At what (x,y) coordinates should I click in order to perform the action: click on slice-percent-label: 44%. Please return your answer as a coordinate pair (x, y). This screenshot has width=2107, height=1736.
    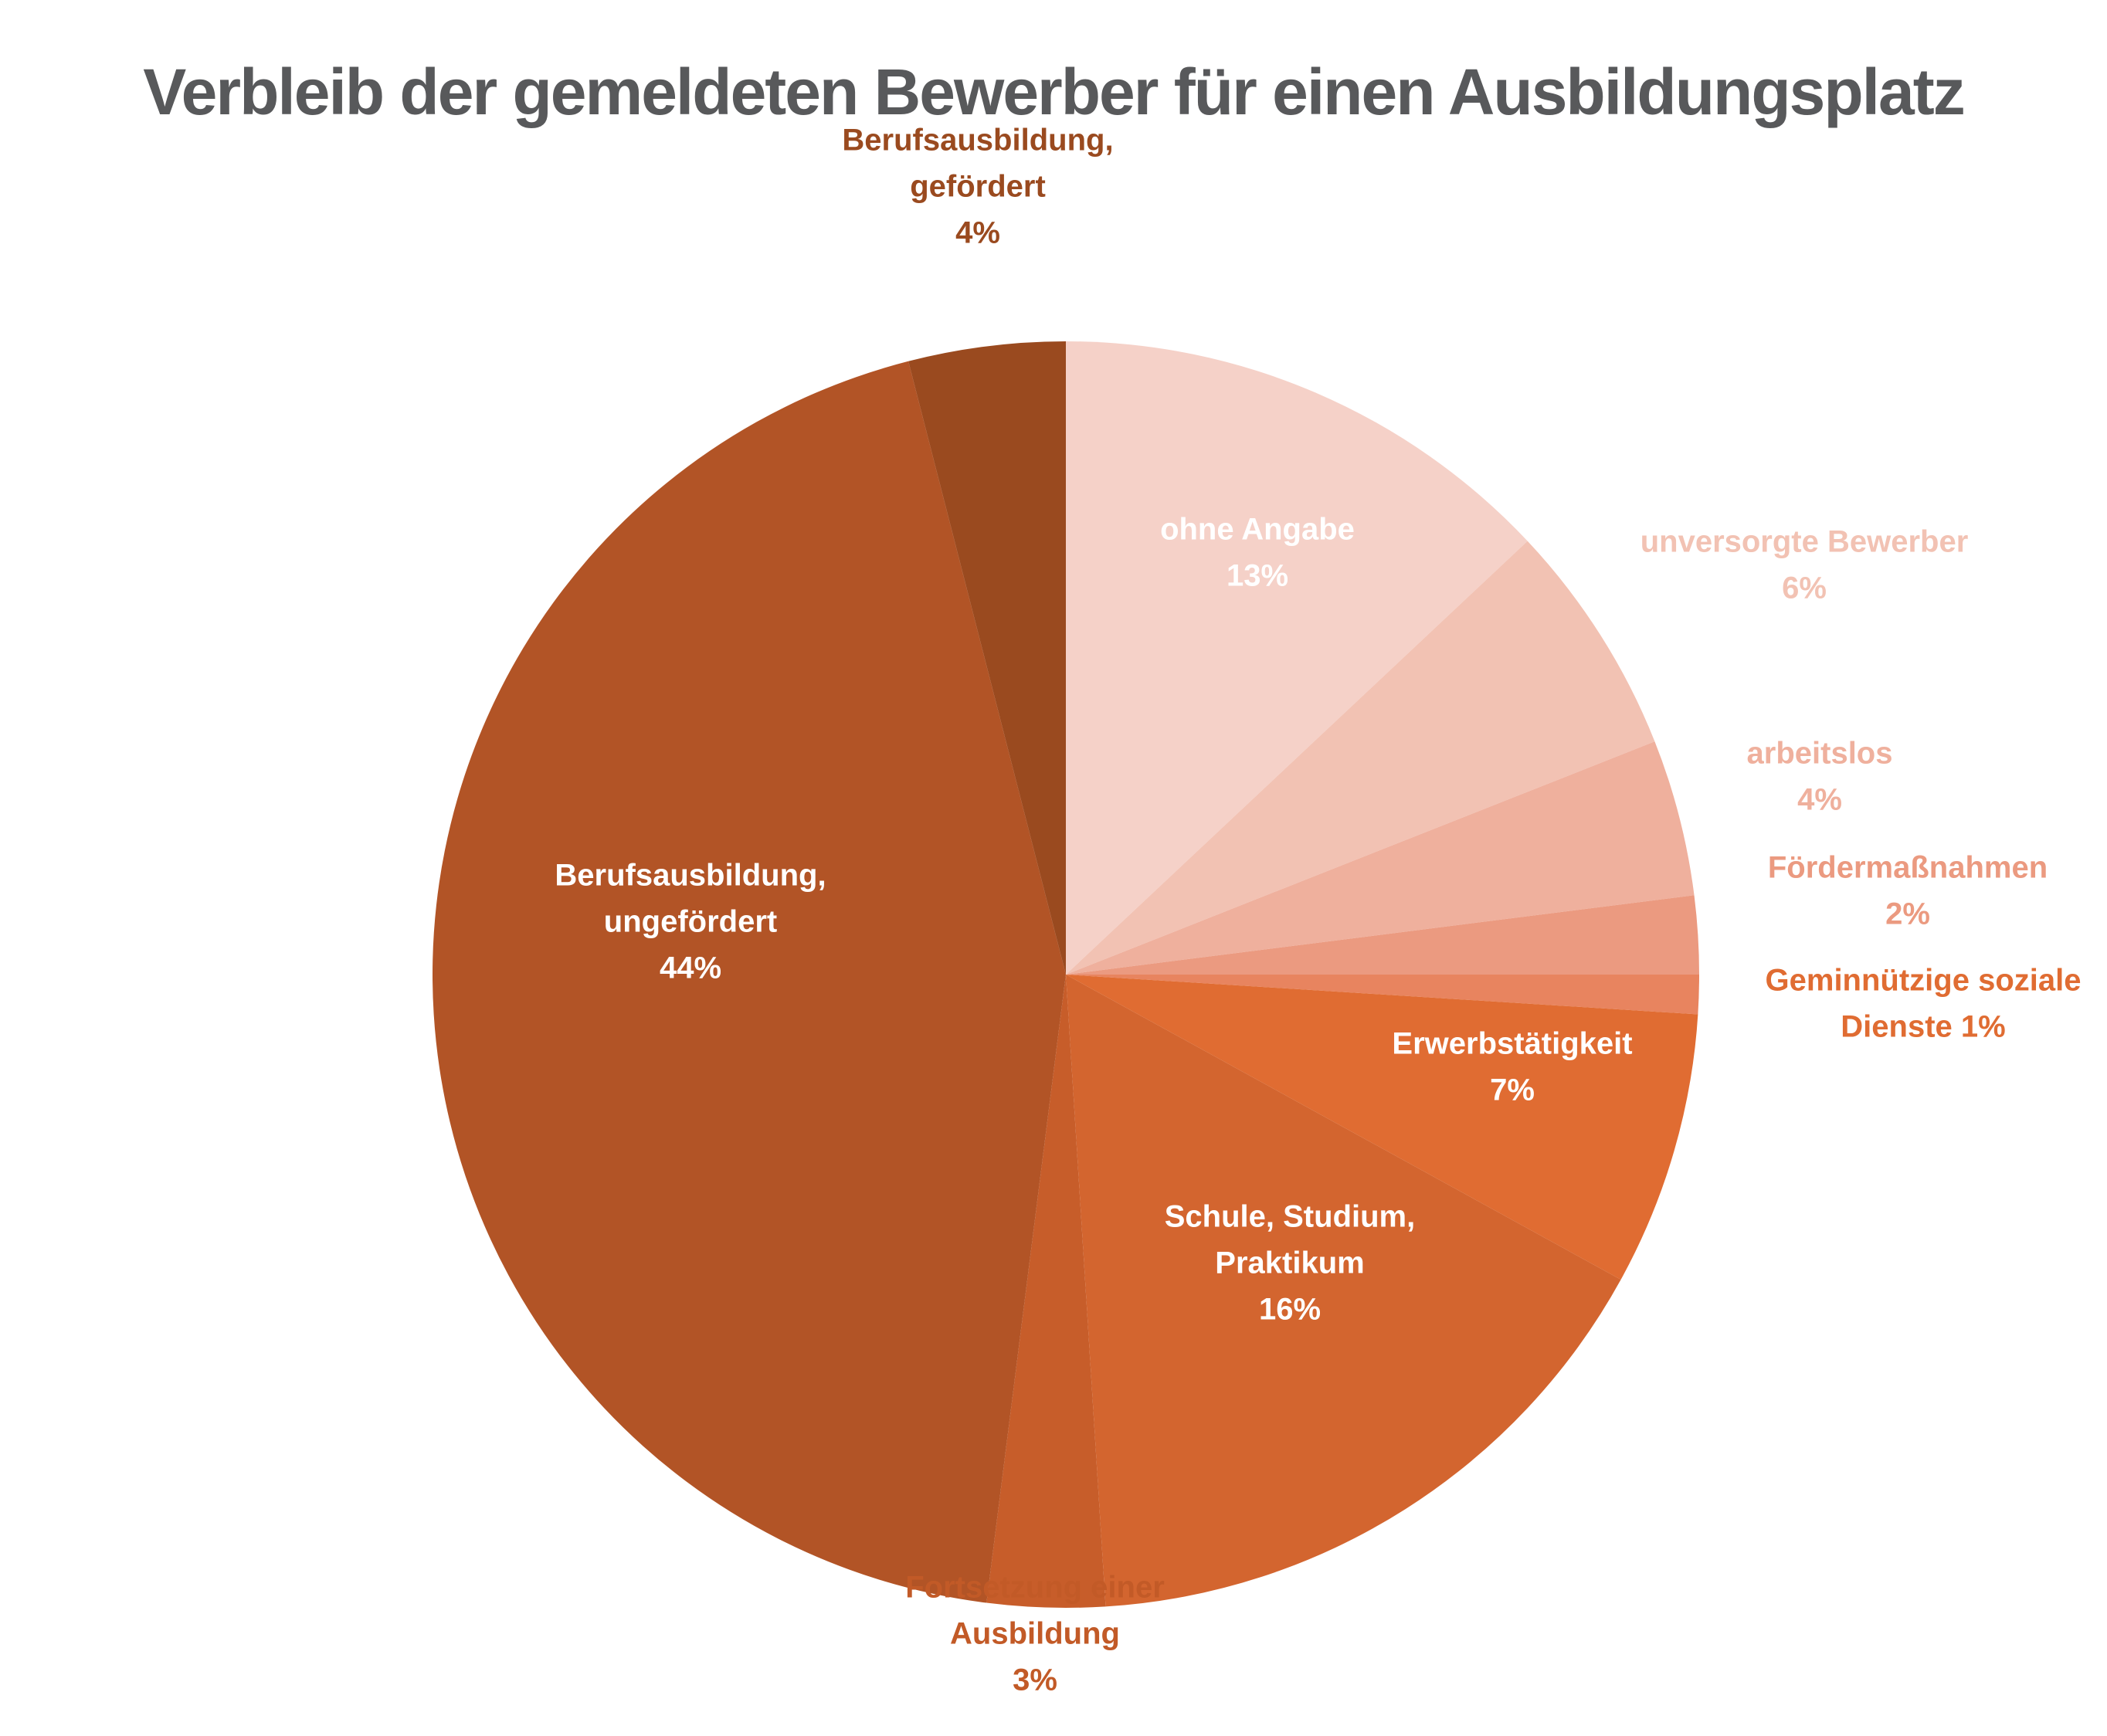
    Looking at the image, I should click on (690, 968).